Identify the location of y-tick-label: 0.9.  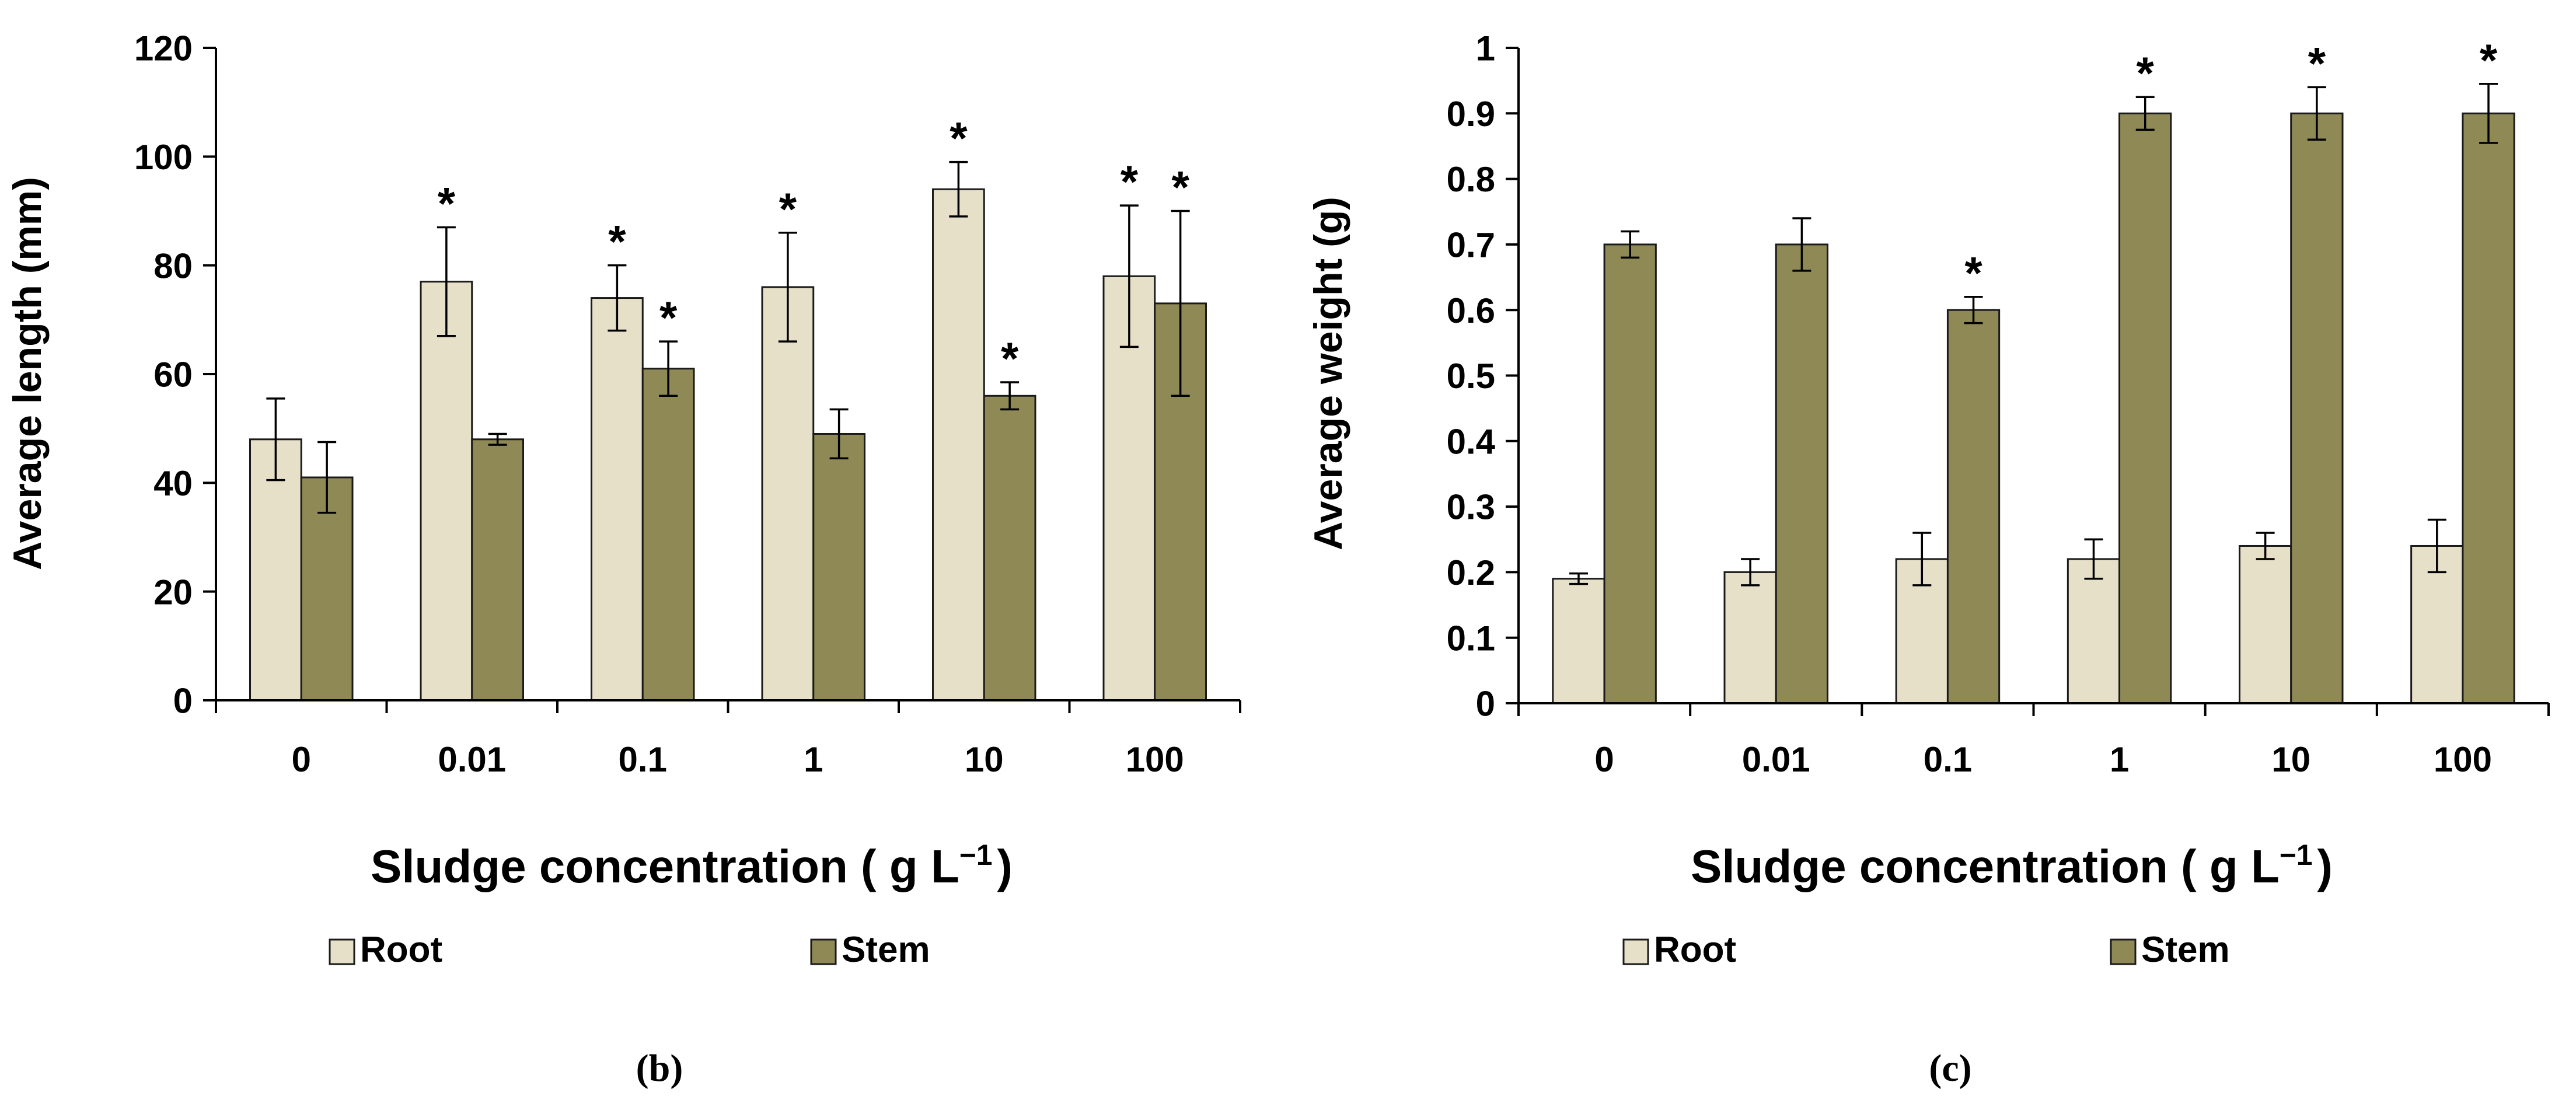
(1471, 114).